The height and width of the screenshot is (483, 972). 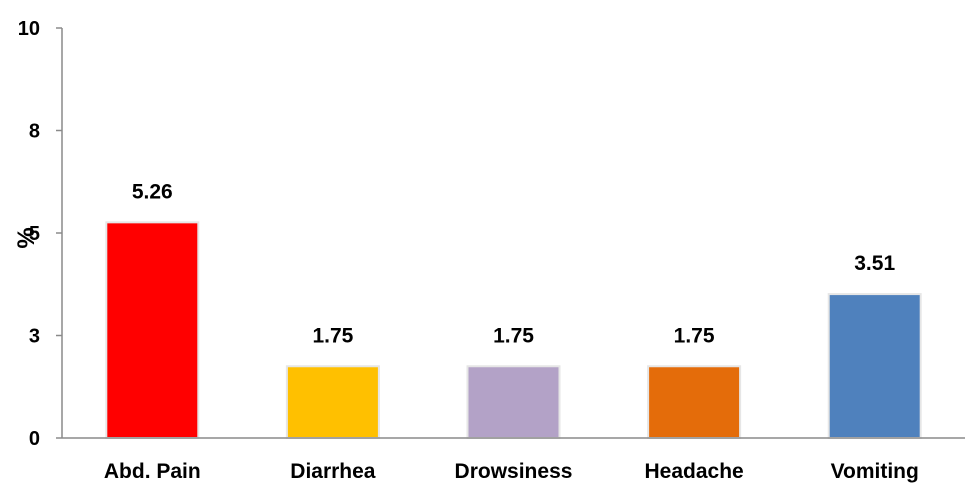 What do you see at coordinates (693, 471) in the screenshot?
I see `category-label: Headache` at bounding box center [693, 471].